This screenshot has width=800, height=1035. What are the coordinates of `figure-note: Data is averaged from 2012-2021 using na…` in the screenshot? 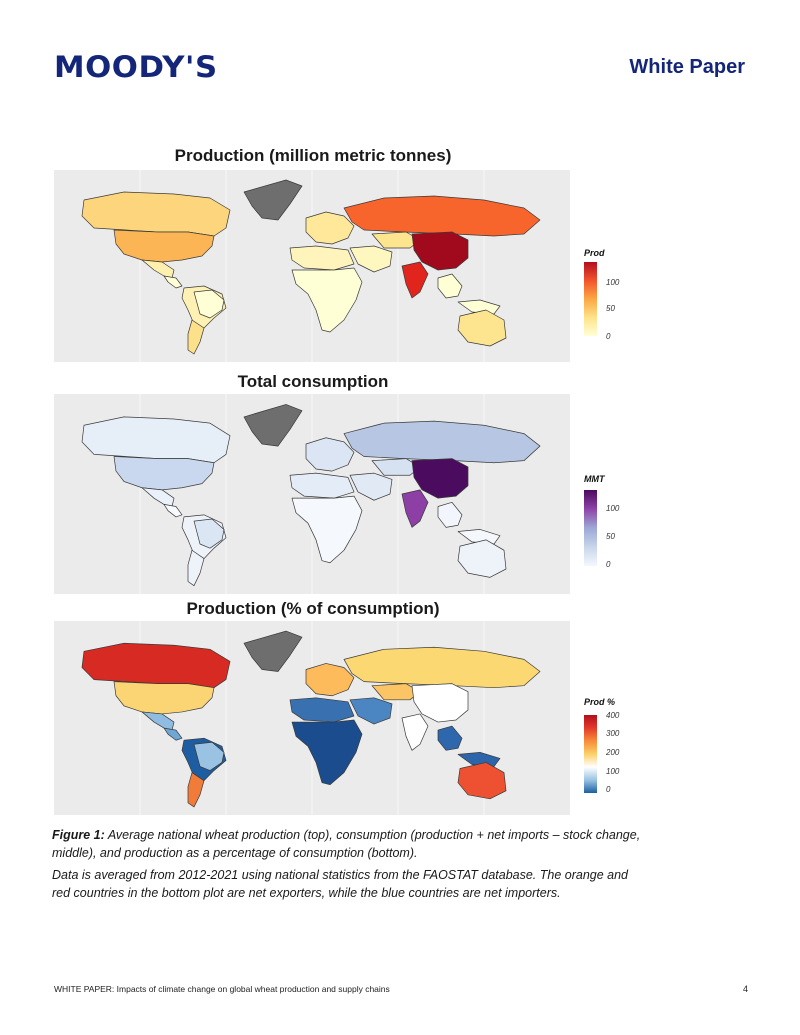 It's located at (340, 884).